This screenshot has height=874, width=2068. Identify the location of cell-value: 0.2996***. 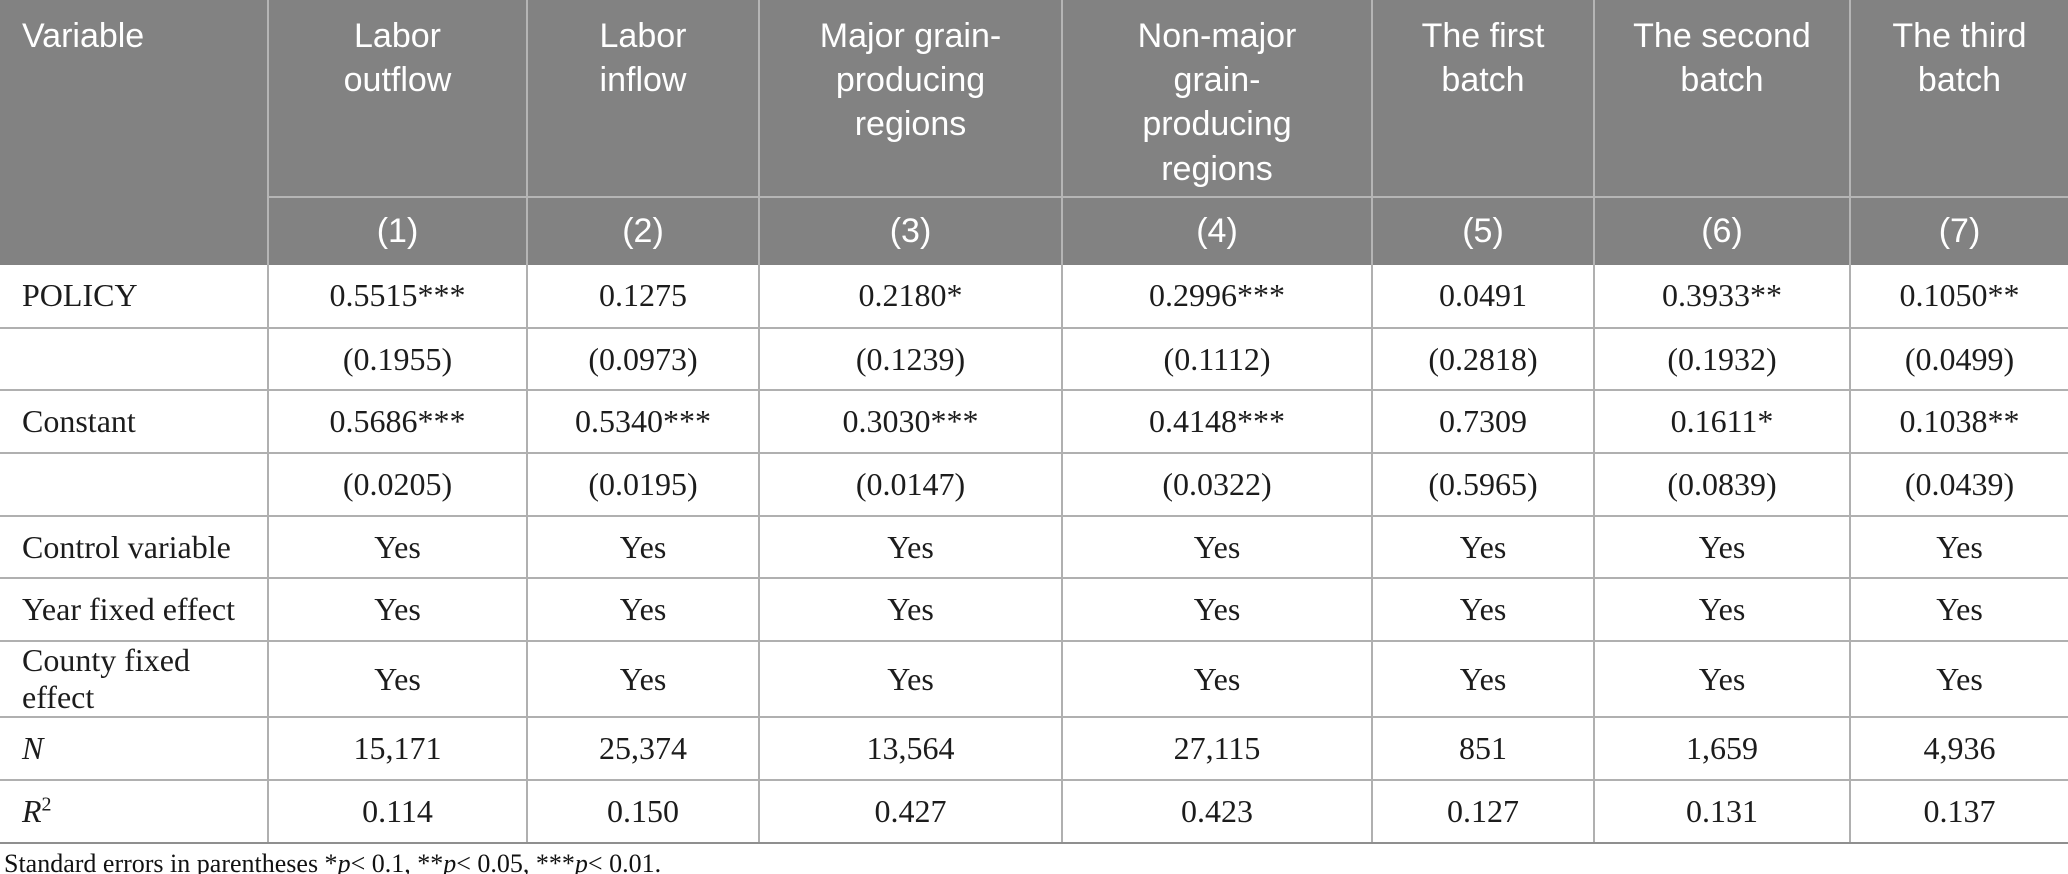
(1216, 296).